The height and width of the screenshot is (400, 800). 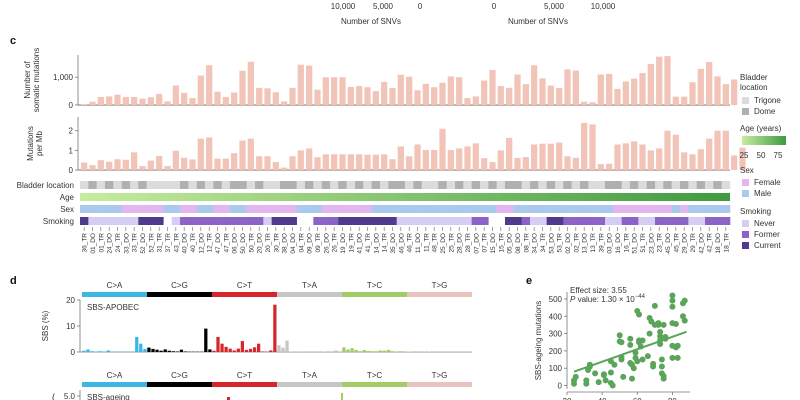 What do you see at coordinates (310, 243) in the screenshot?
I see `sample-label: 09_DO` at bounding box center [310, 243].